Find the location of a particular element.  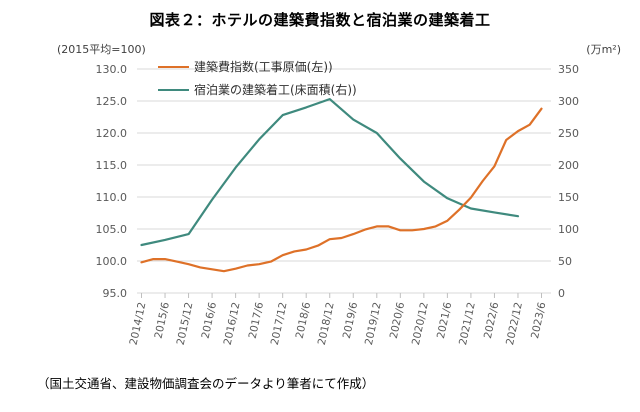

legend-item-lodging-floor-area: 宿泊業の建築着工(床面積(右)) is located at coordinates (257, 89).